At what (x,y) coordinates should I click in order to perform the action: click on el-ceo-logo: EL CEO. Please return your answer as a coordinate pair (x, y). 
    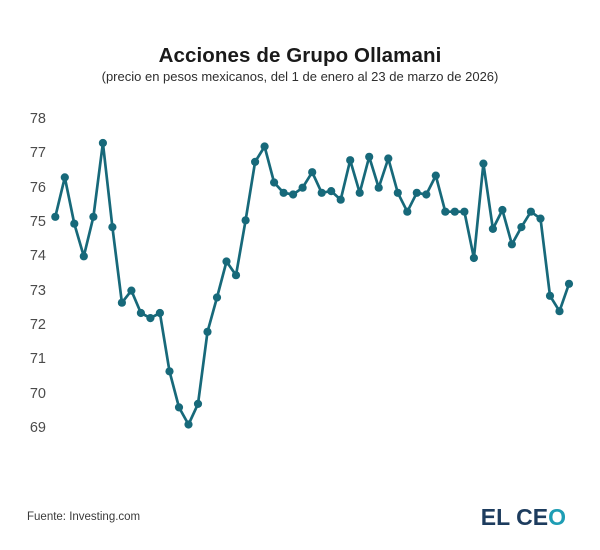
    Looking at the image, I should click on (523, 517).